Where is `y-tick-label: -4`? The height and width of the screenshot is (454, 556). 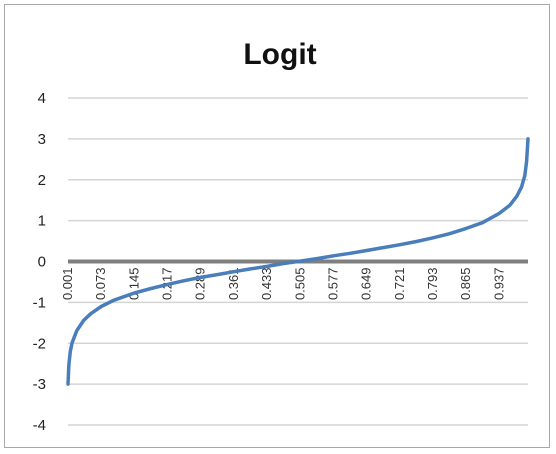 y-tick-label: -4 is located at coordinates (39, 425).